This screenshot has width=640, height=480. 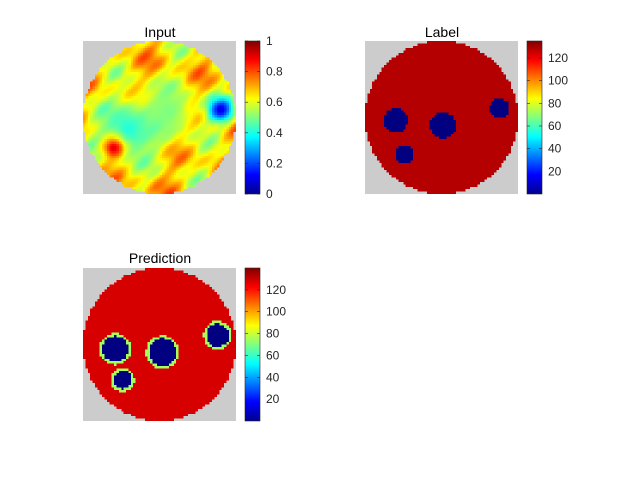 I want to click on colorbar-tick-label: 0.4, so click(x=274, y=133).